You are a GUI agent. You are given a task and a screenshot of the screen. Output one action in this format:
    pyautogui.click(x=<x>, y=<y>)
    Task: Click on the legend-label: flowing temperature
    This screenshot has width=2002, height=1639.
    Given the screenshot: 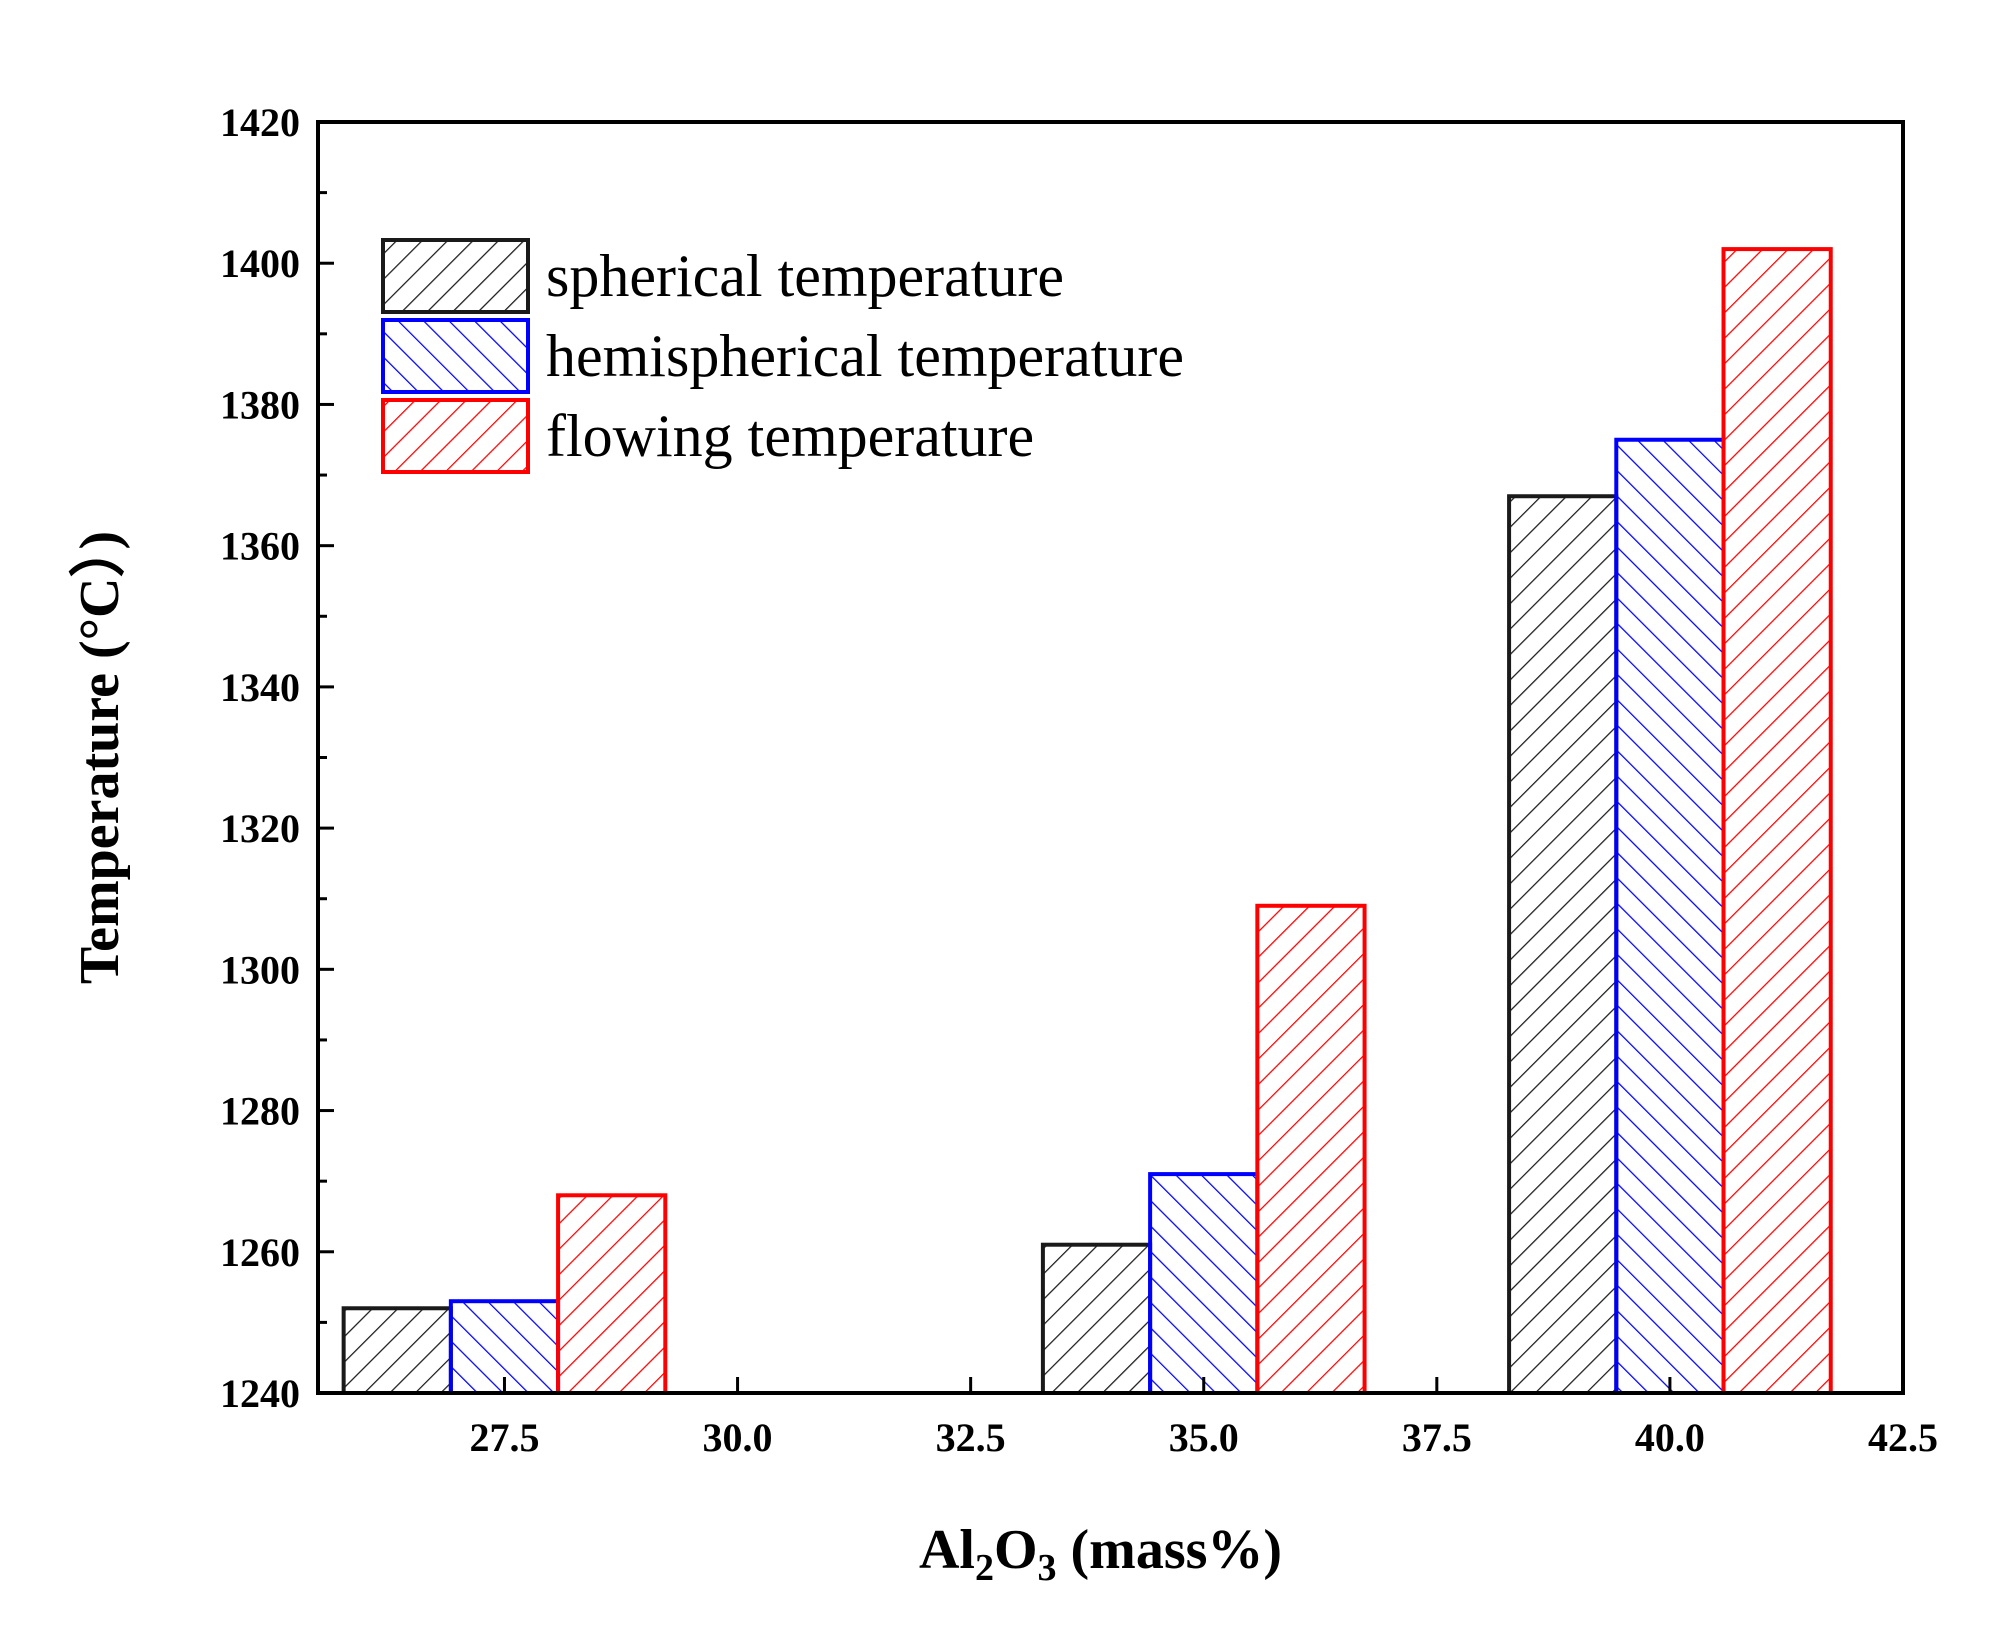 What is the action you would take?
    pyautogui.click(x=790, y=436)
    